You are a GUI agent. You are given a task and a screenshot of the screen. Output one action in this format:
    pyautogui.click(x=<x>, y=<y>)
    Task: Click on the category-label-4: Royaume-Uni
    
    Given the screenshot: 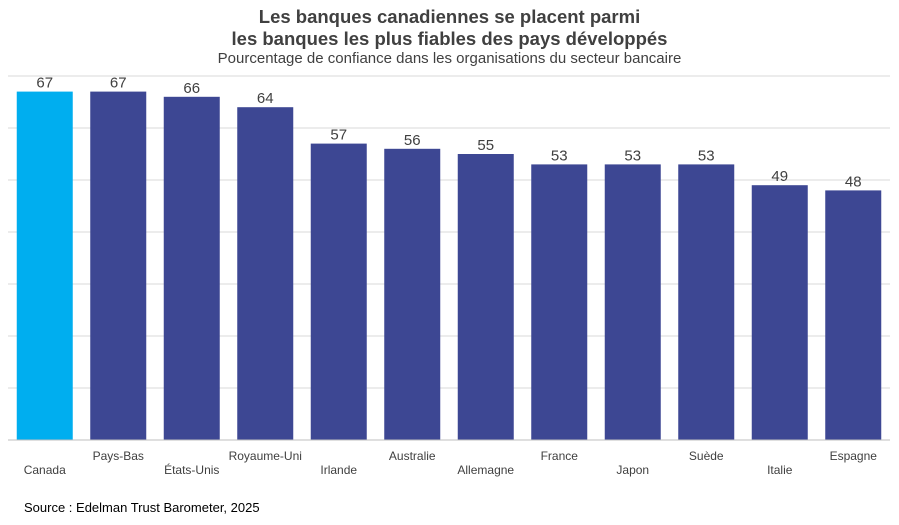 What is the action you would take?
    pyautogui.click(x=265, y=456)
    